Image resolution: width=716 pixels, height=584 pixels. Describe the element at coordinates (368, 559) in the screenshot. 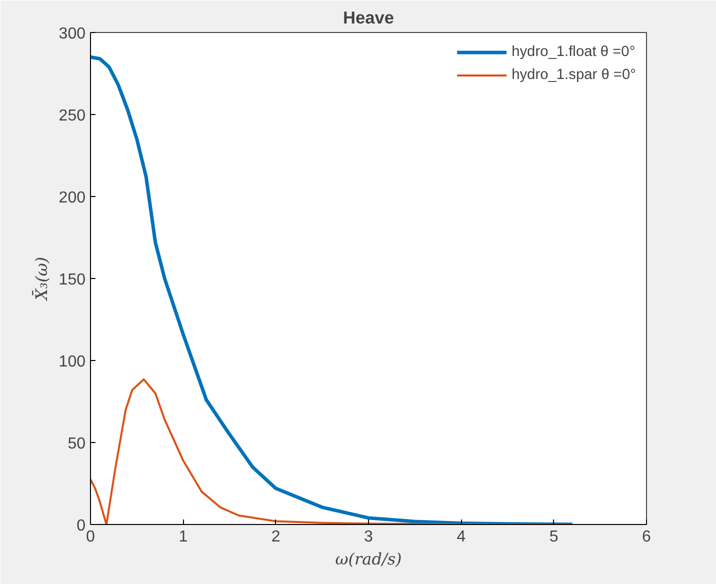

I see `x-axis-title: ω(rad/s)` at that location.